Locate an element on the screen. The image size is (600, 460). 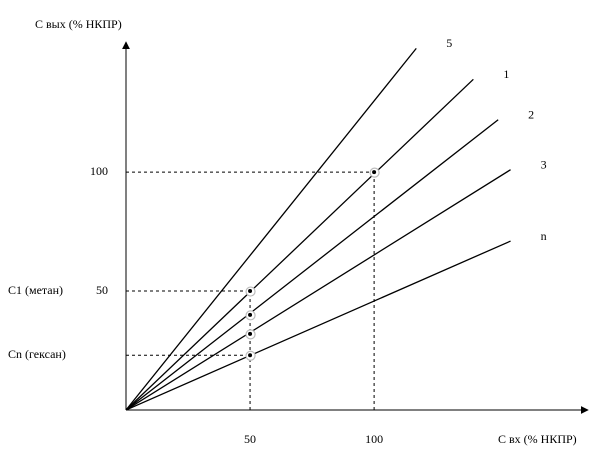
x-tick-label: 50 is located at coordinates (250, 439).